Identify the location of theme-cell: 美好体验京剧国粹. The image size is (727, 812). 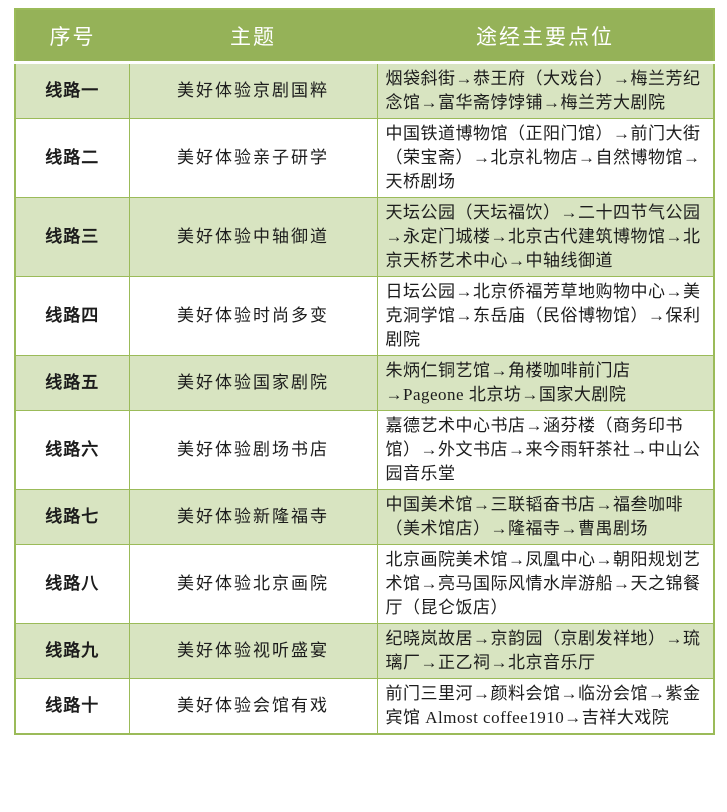
(253, 90).